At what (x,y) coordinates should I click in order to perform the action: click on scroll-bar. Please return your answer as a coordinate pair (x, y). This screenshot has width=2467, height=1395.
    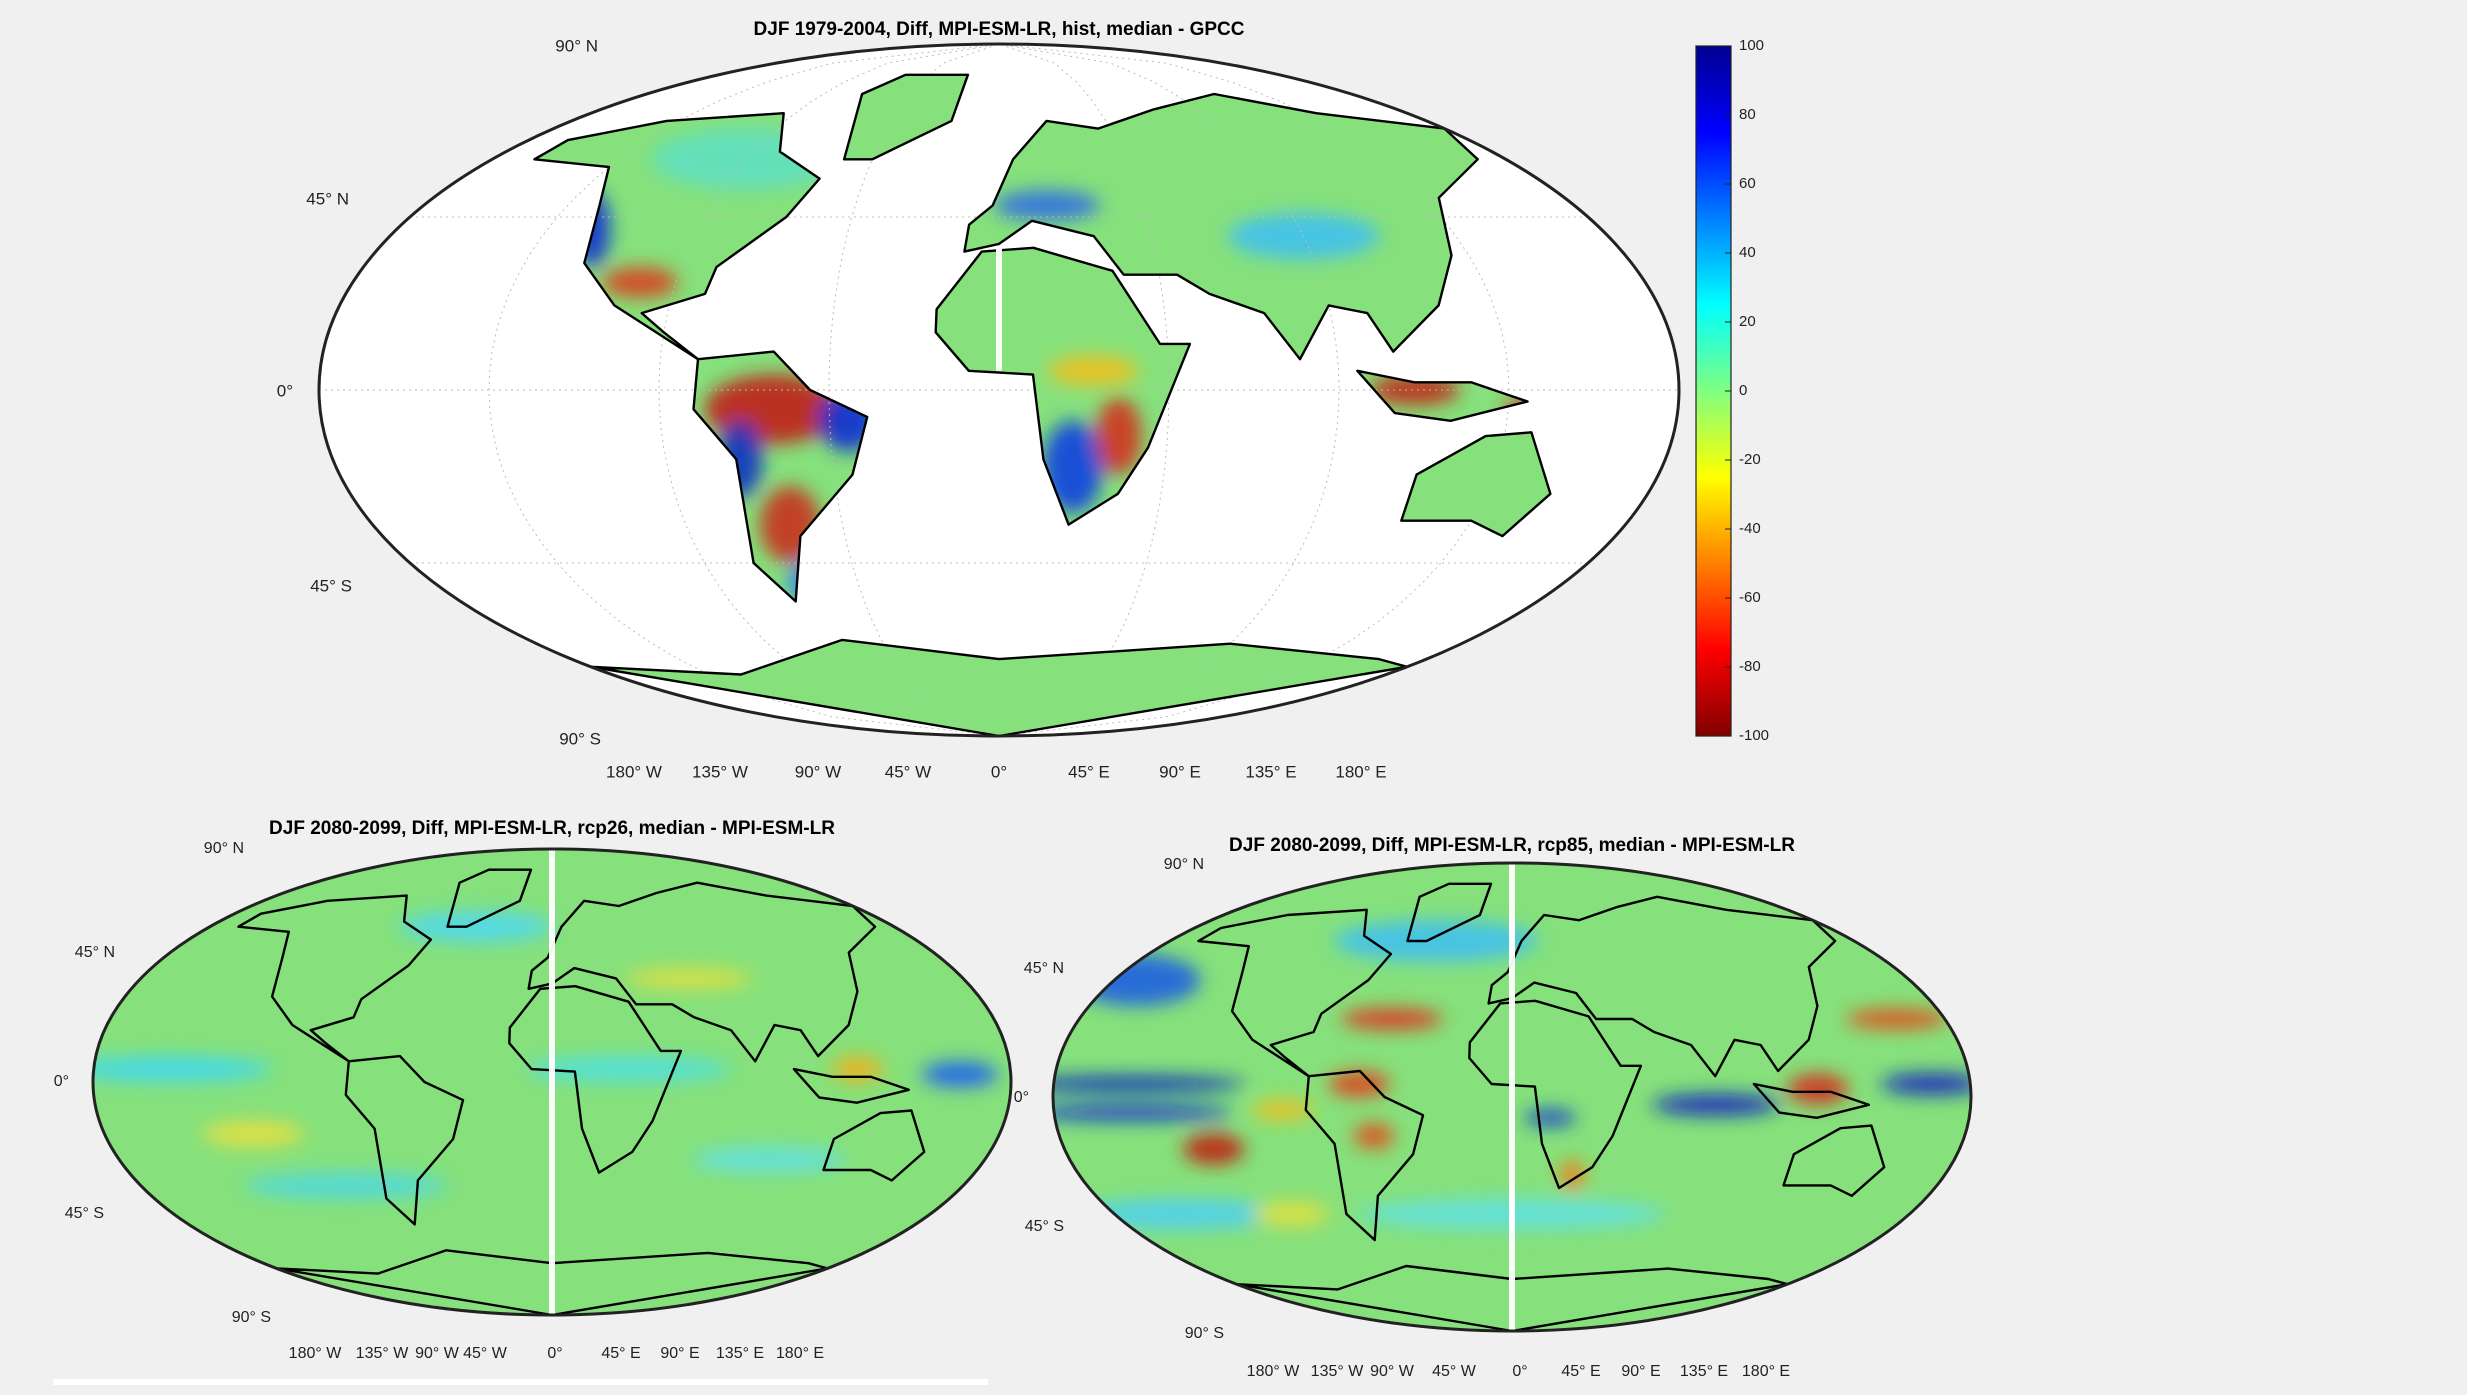
    Looking at the image, I should click on (520, 1382).